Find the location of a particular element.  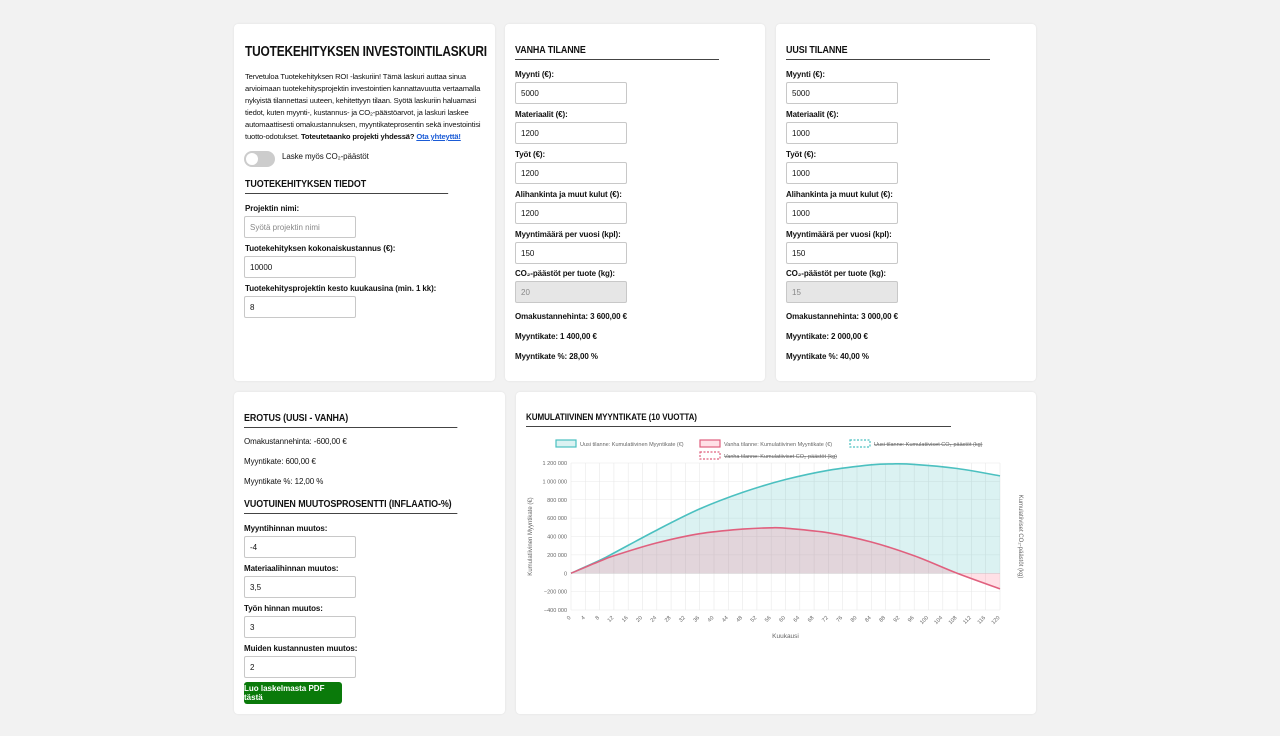

sales-change-input: -4 is located at coordinates (300, 547).